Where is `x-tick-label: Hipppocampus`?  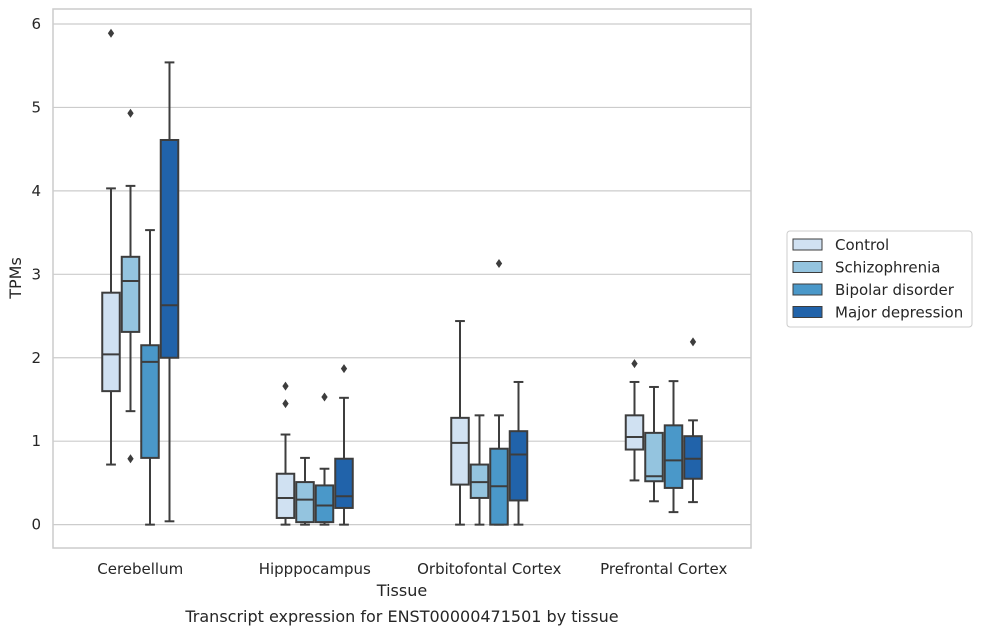
x-tick-label: Hipppocampus is located at coordinates (315, 569).